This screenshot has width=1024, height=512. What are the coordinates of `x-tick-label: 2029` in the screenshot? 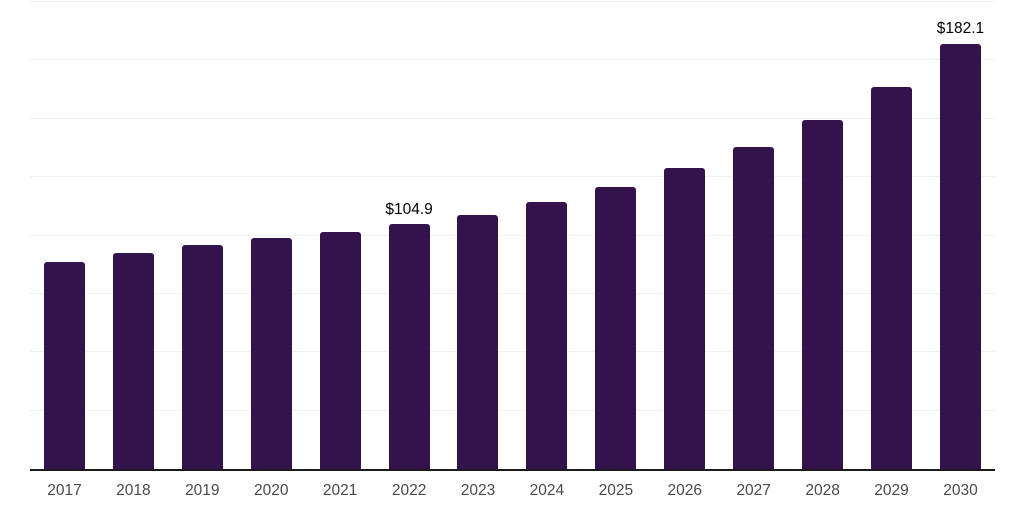 It's located at (891, 490).